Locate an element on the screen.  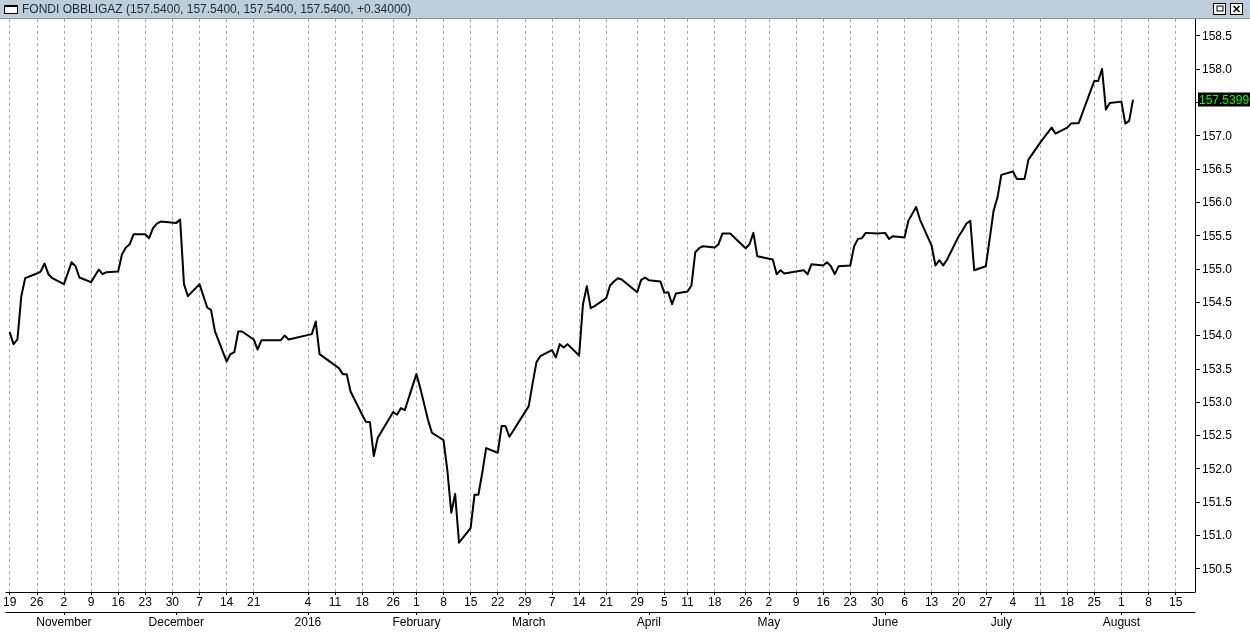
y-tick-label: 153.0 is located at coordinates (1217, 402).